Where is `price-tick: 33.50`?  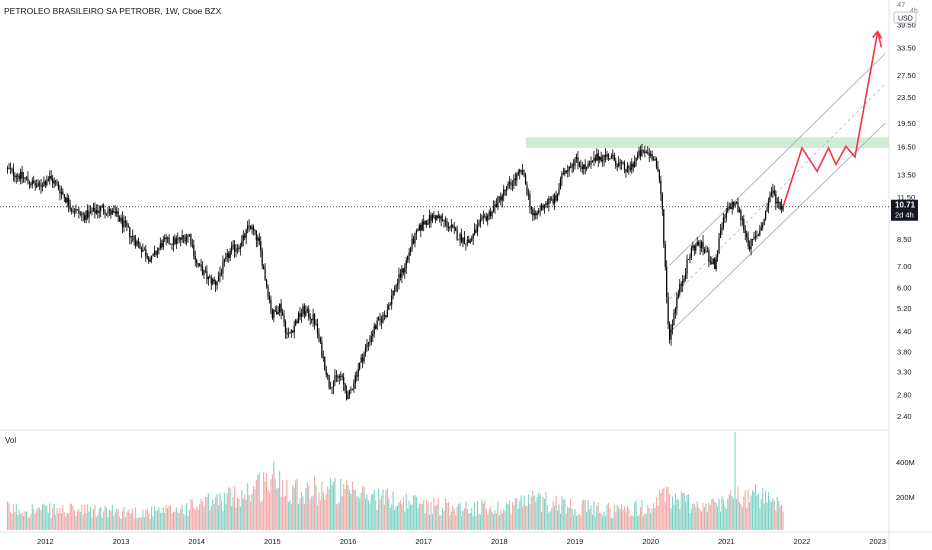 price-tick: 33.50 is located at coordinates (906, 47).